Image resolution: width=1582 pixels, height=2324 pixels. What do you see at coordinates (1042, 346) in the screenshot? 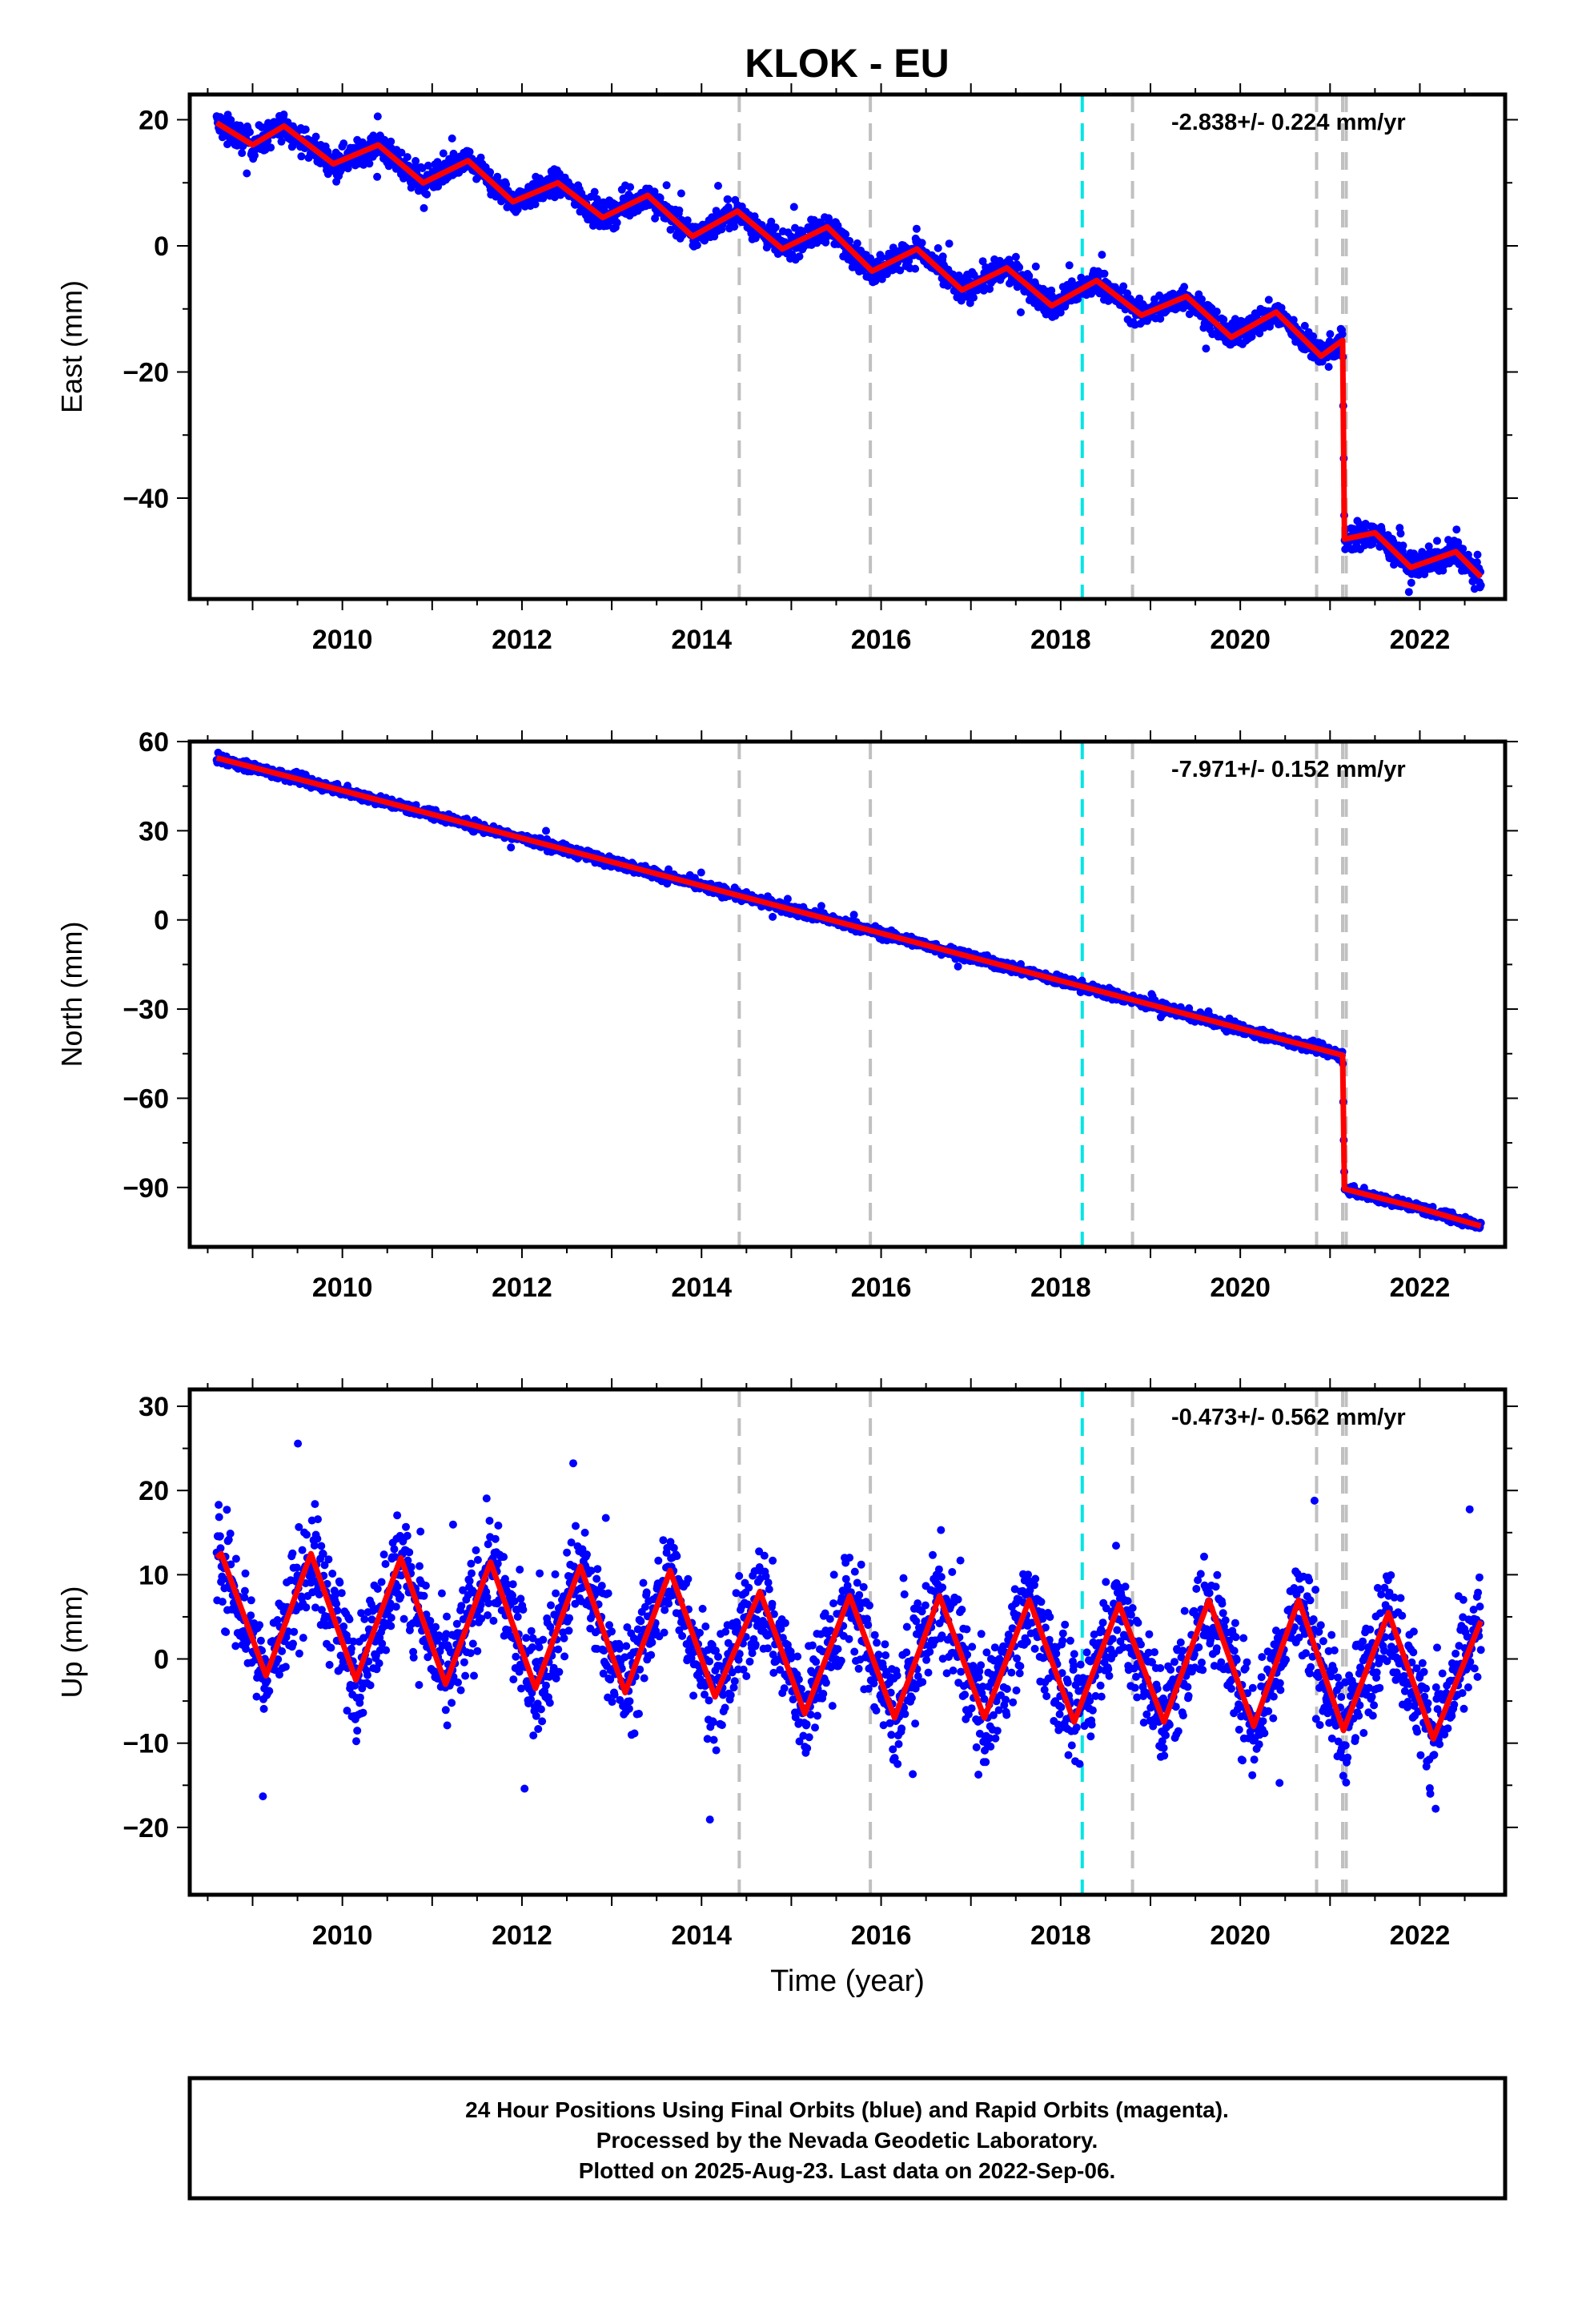
I see `offset-lines` at bounding box center [1042, 346].